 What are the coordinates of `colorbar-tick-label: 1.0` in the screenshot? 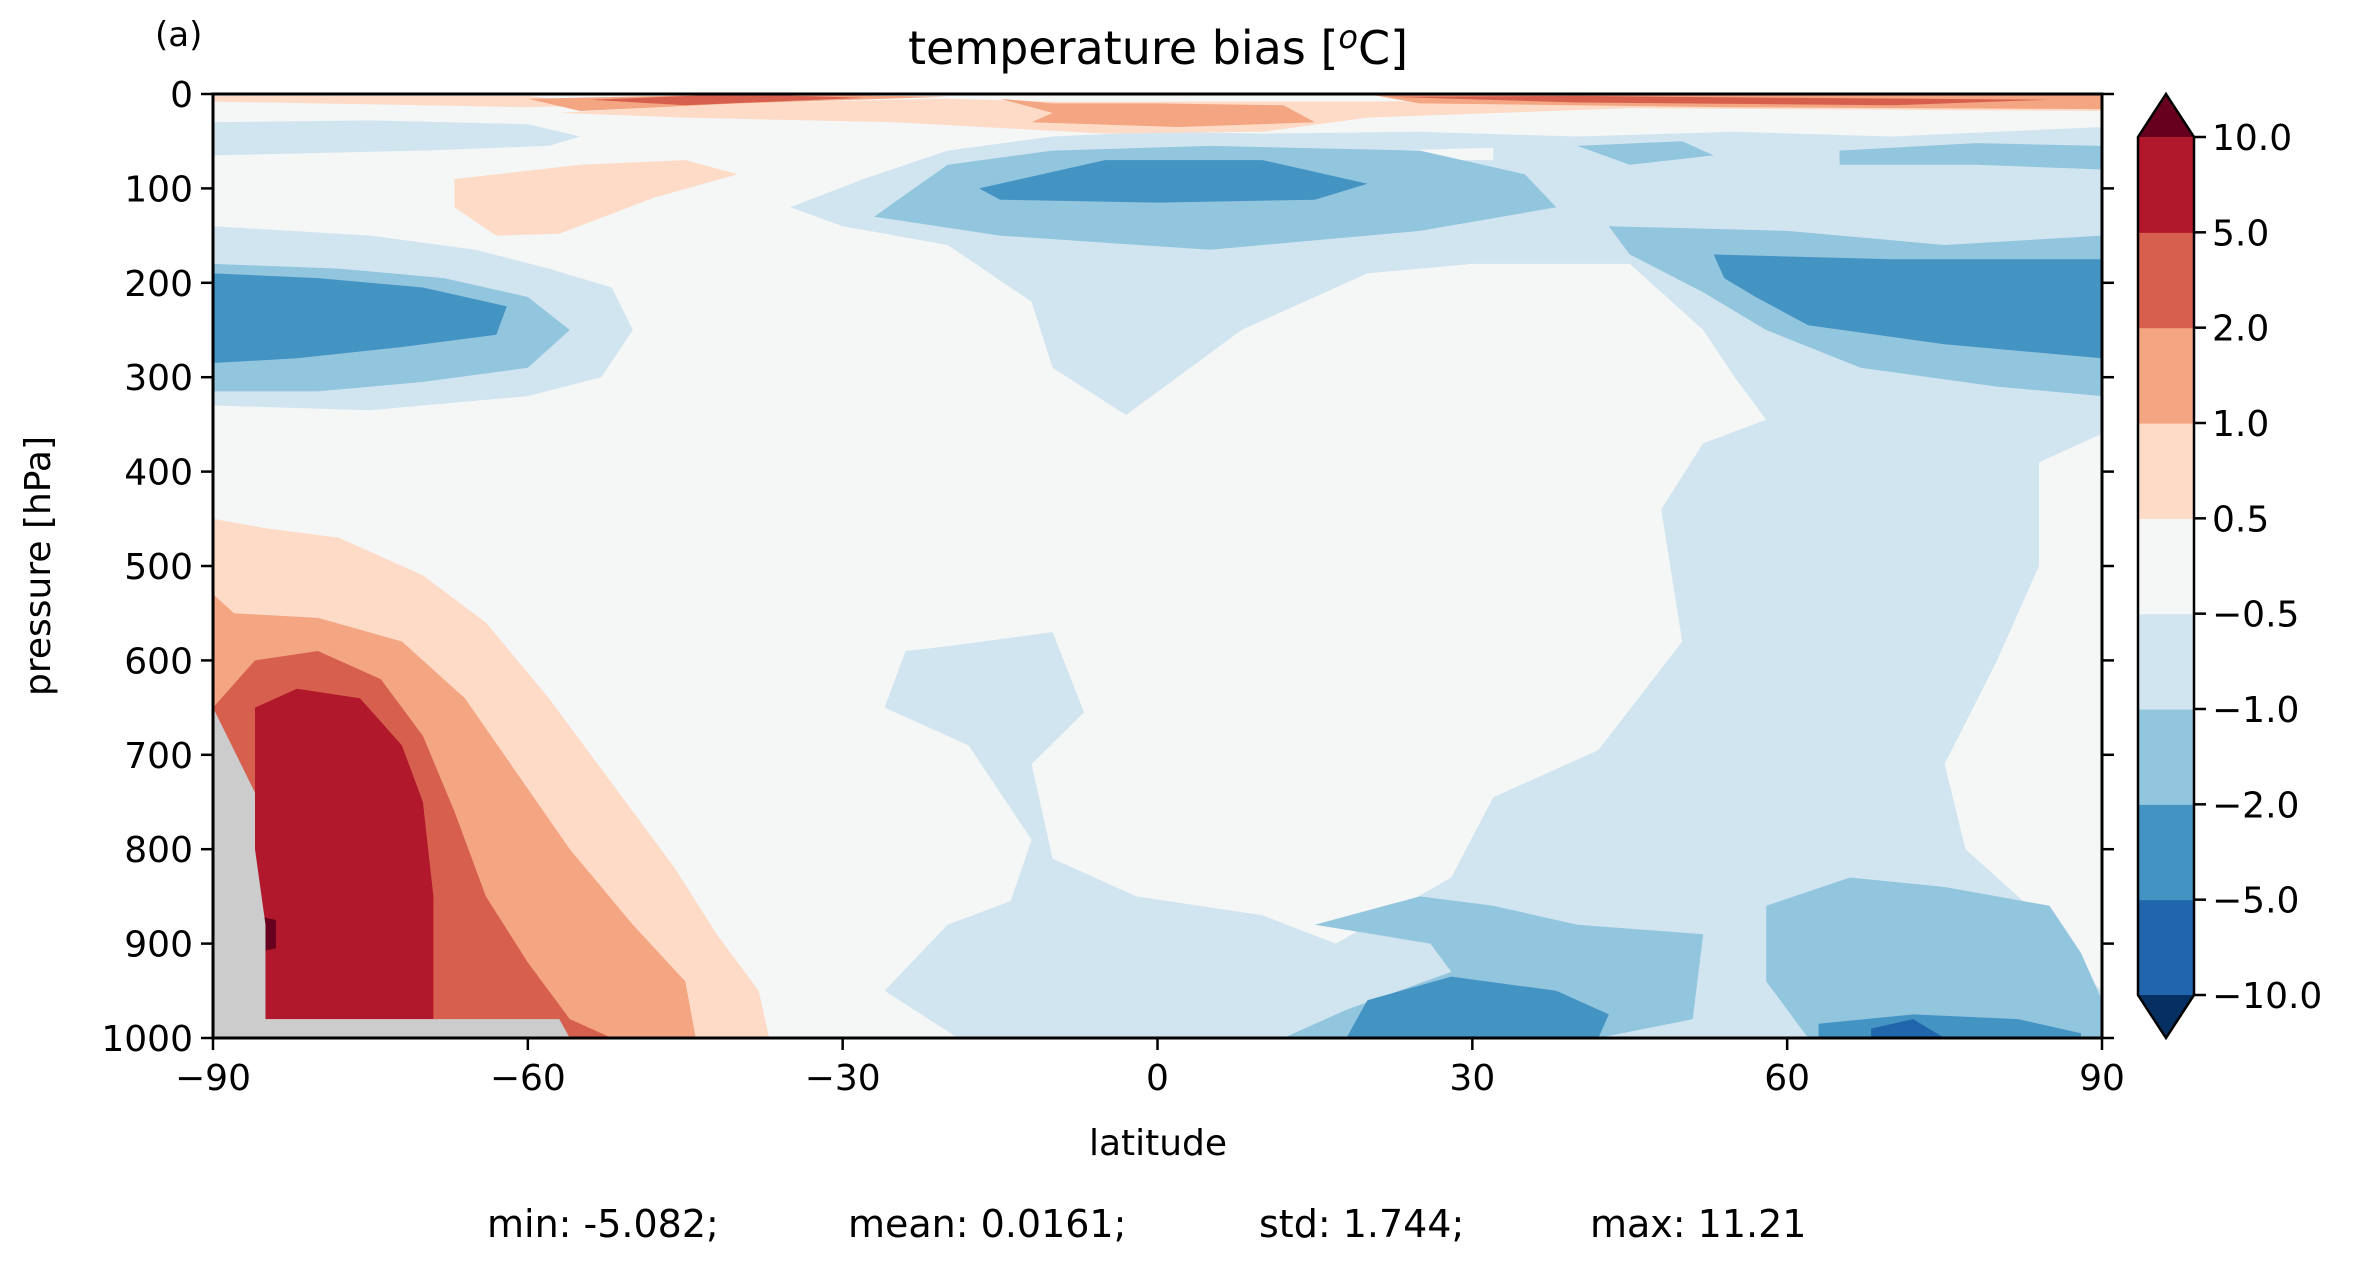 It's located at (2240, 424).